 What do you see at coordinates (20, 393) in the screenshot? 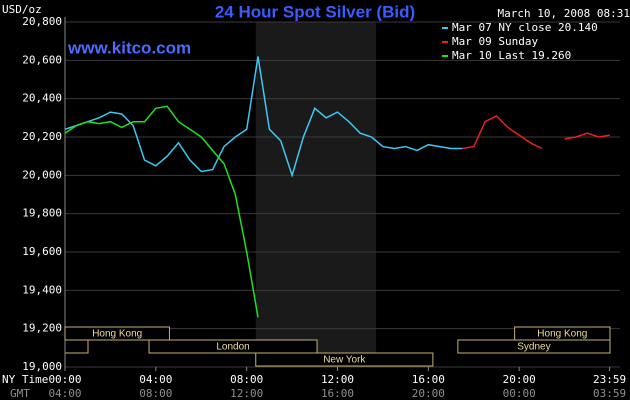
I see `x2-axis-label: GMT` at bounding box center [20, 393].